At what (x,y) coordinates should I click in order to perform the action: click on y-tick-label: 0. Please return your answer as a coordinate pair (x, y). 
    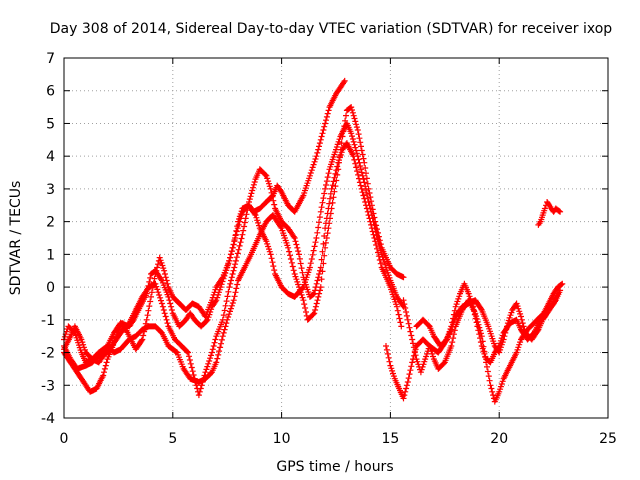
    Looking at the image, I should click on (50, 288).